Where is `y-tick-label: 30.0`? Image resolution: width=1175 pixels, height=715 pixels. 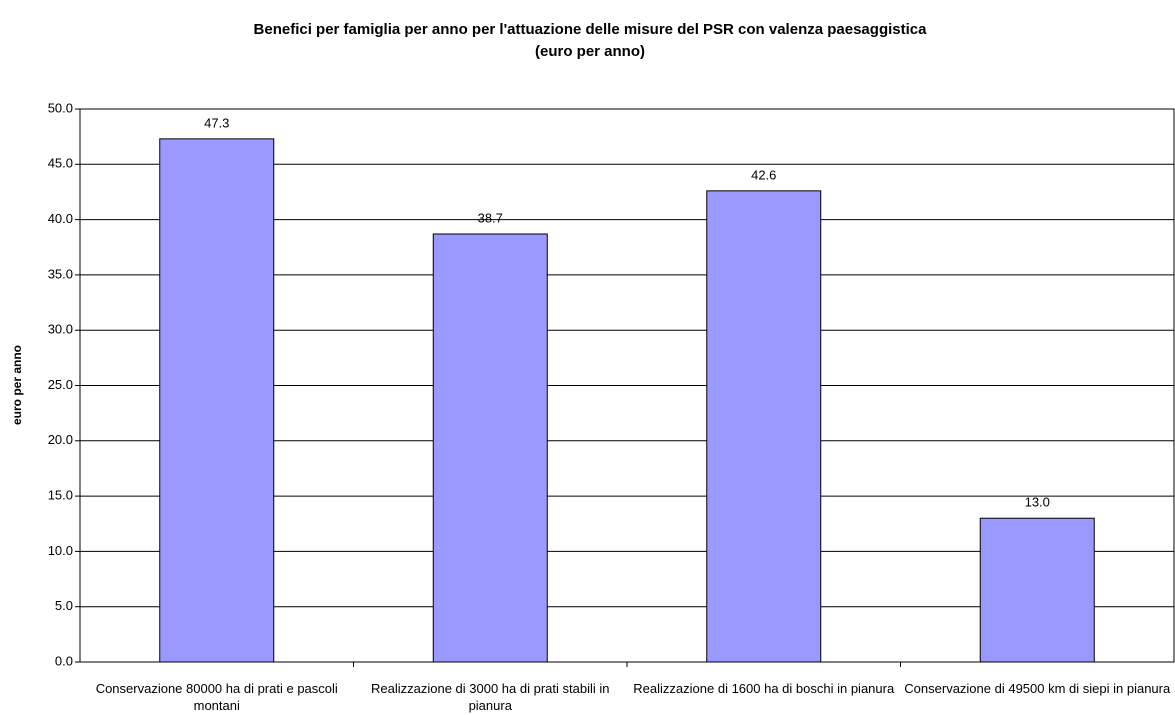
y-tick-label: 30.0 is located at coordinates (60, 329).